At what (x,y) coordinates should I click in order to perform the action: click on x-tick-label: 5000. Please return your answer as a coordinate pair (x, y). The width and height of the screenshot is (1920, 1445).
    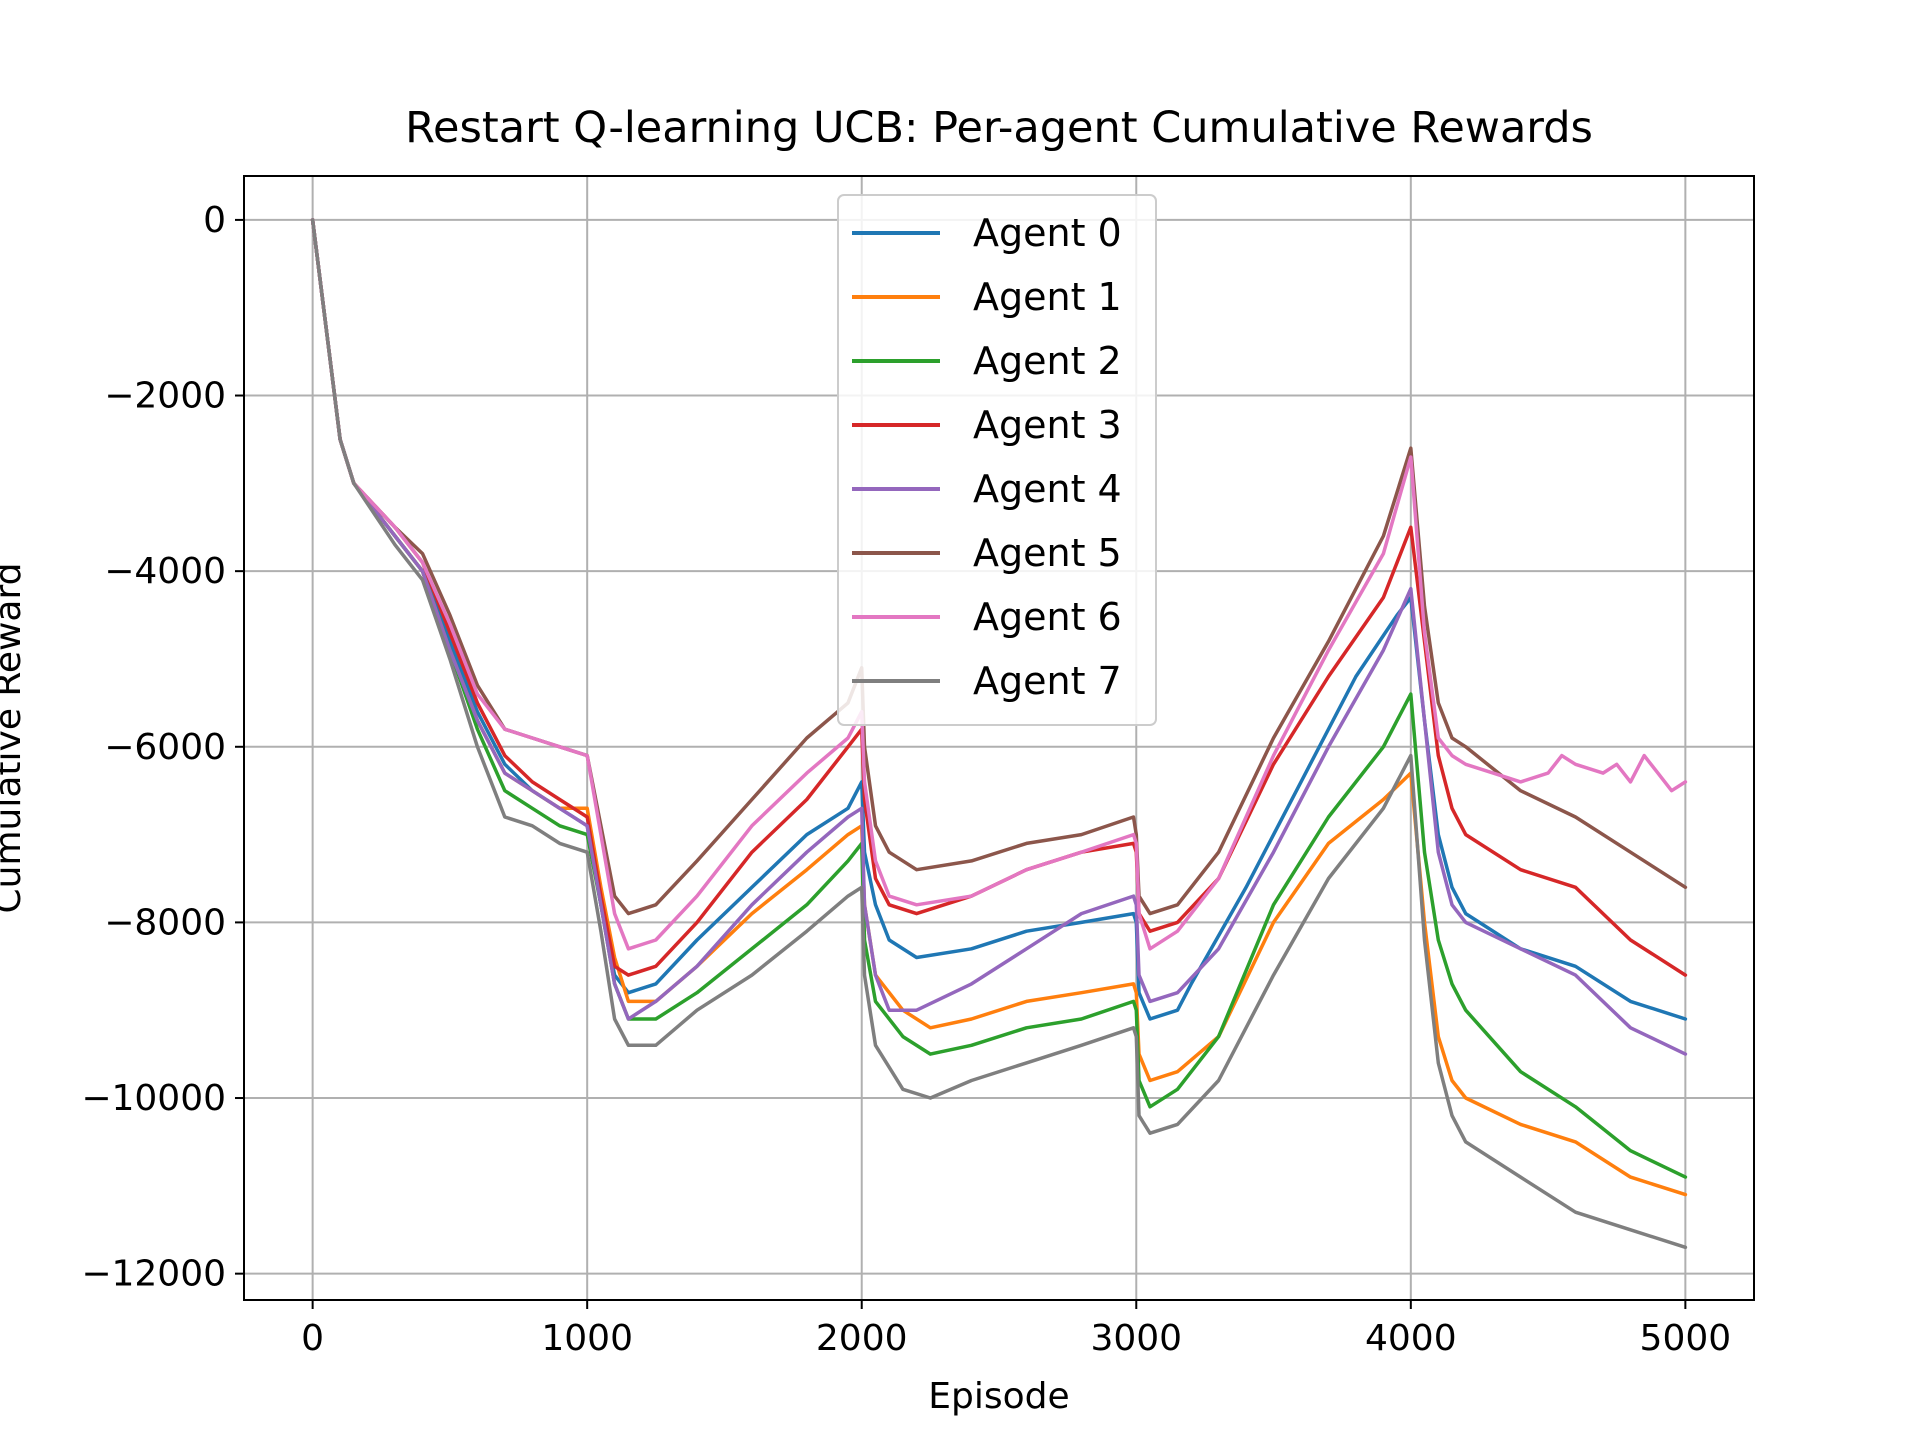
    Looking at the image, I should click on (1686, 1338).